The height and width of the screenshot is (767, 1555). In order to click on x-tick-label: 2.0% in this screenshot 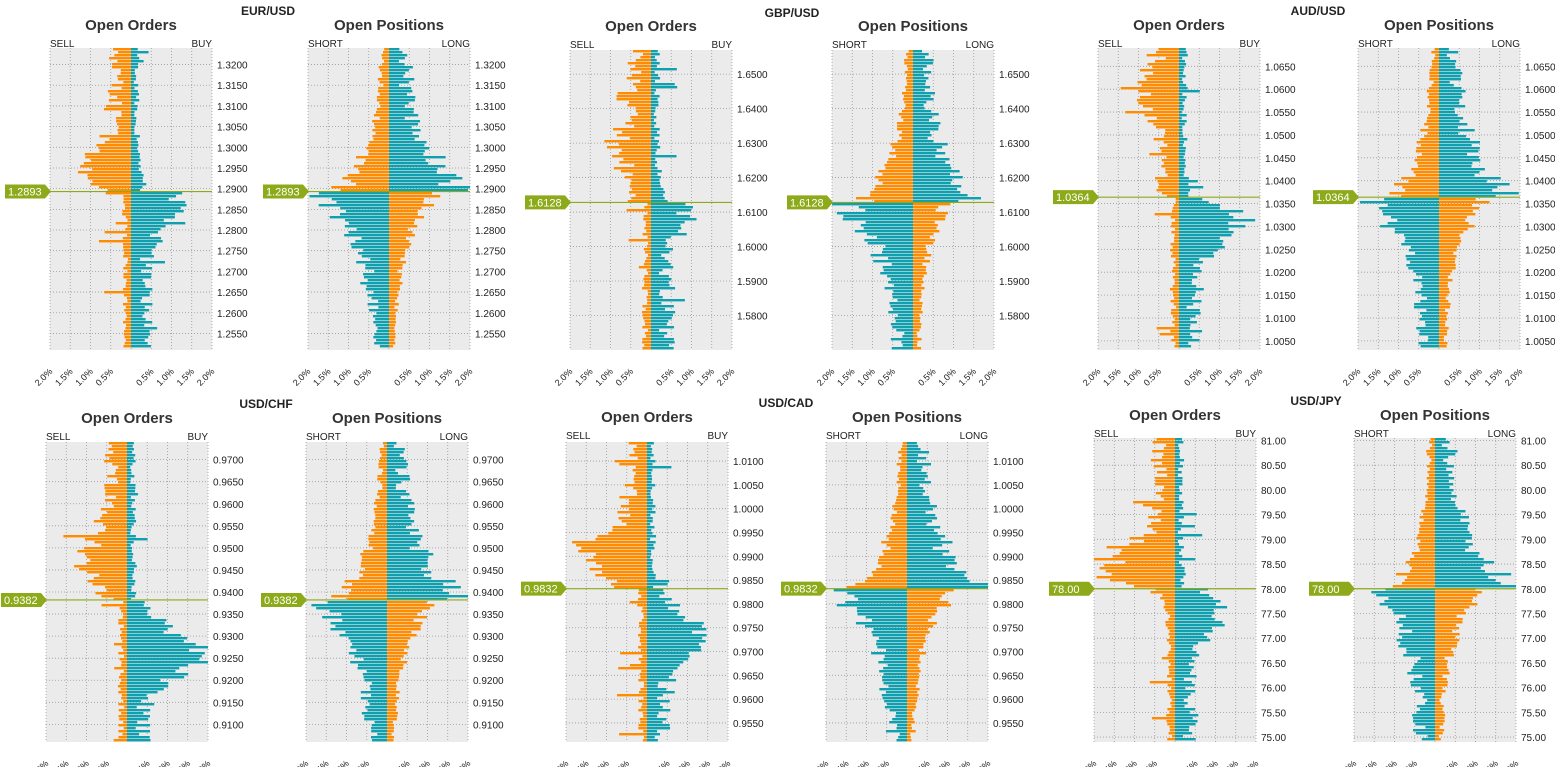, I will do `click(202, 762)`.